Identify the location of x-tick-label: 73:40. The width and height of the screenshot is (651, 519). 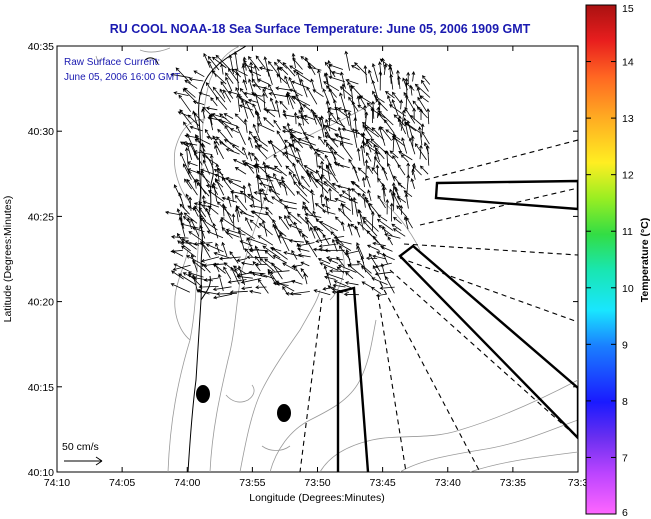
(448, 483).